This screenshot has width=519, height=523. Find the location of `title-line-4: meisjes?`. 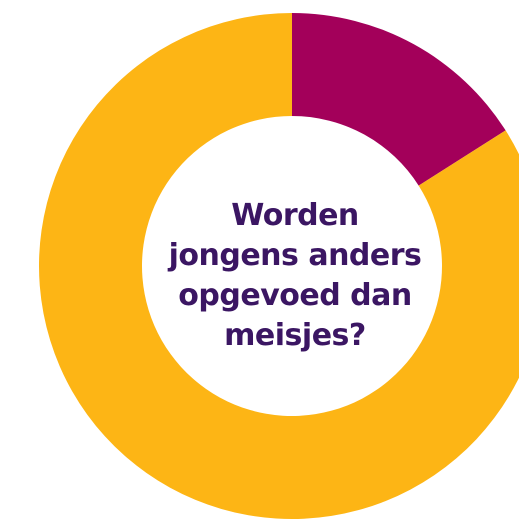

title-line-4: meisjes? is located at coordinates (295, 335).